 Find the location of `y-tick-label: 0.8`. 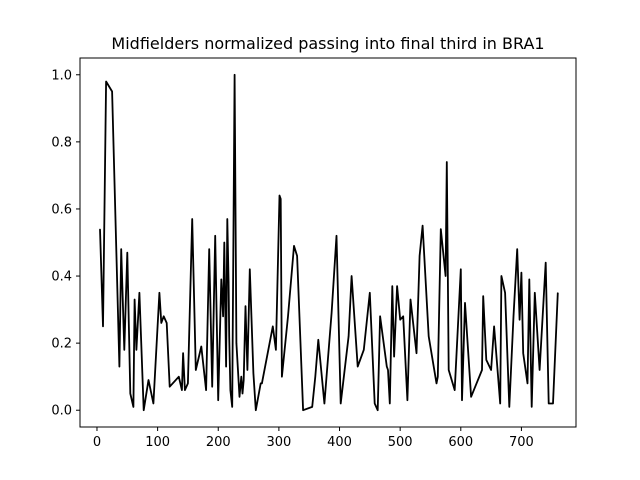

y-tick-label: 0.8 is located at coordinates (61, 142).